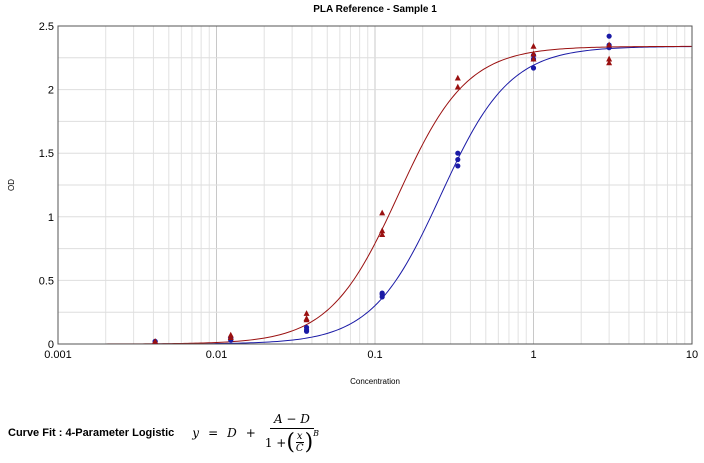 This screenshot has width=704, height=463. Describe the element at coordinates (51, 91) in the screenshot. I see `y-tick-label: 2` at that location.